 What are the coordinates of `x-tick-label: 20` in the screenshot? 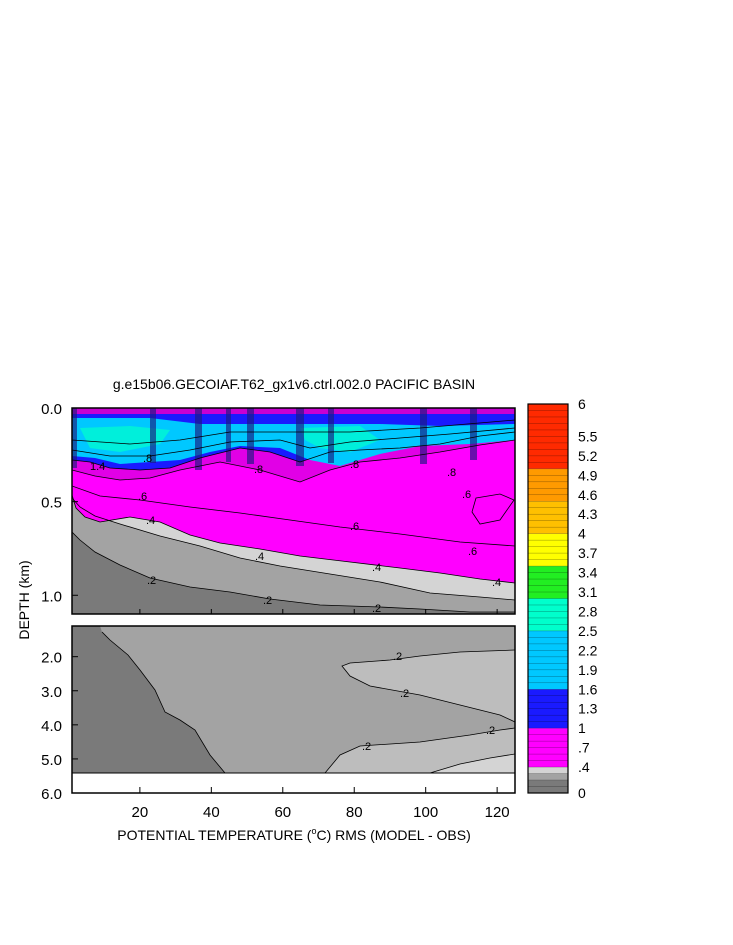 It's located at (140, 812).